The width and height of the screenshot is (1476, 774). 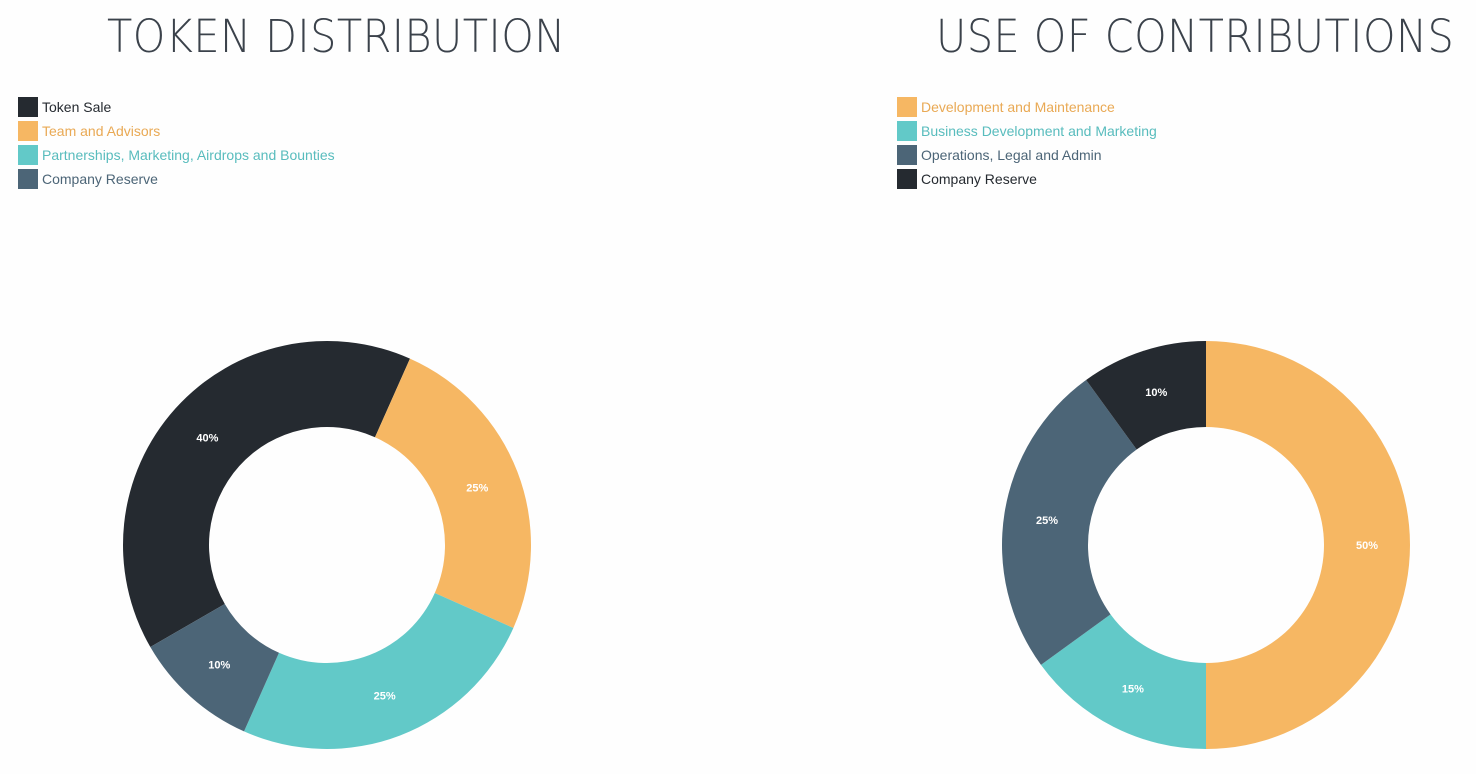 I want to click on legend-label: Business Development and Marketing, so click(x=1039, y=131).